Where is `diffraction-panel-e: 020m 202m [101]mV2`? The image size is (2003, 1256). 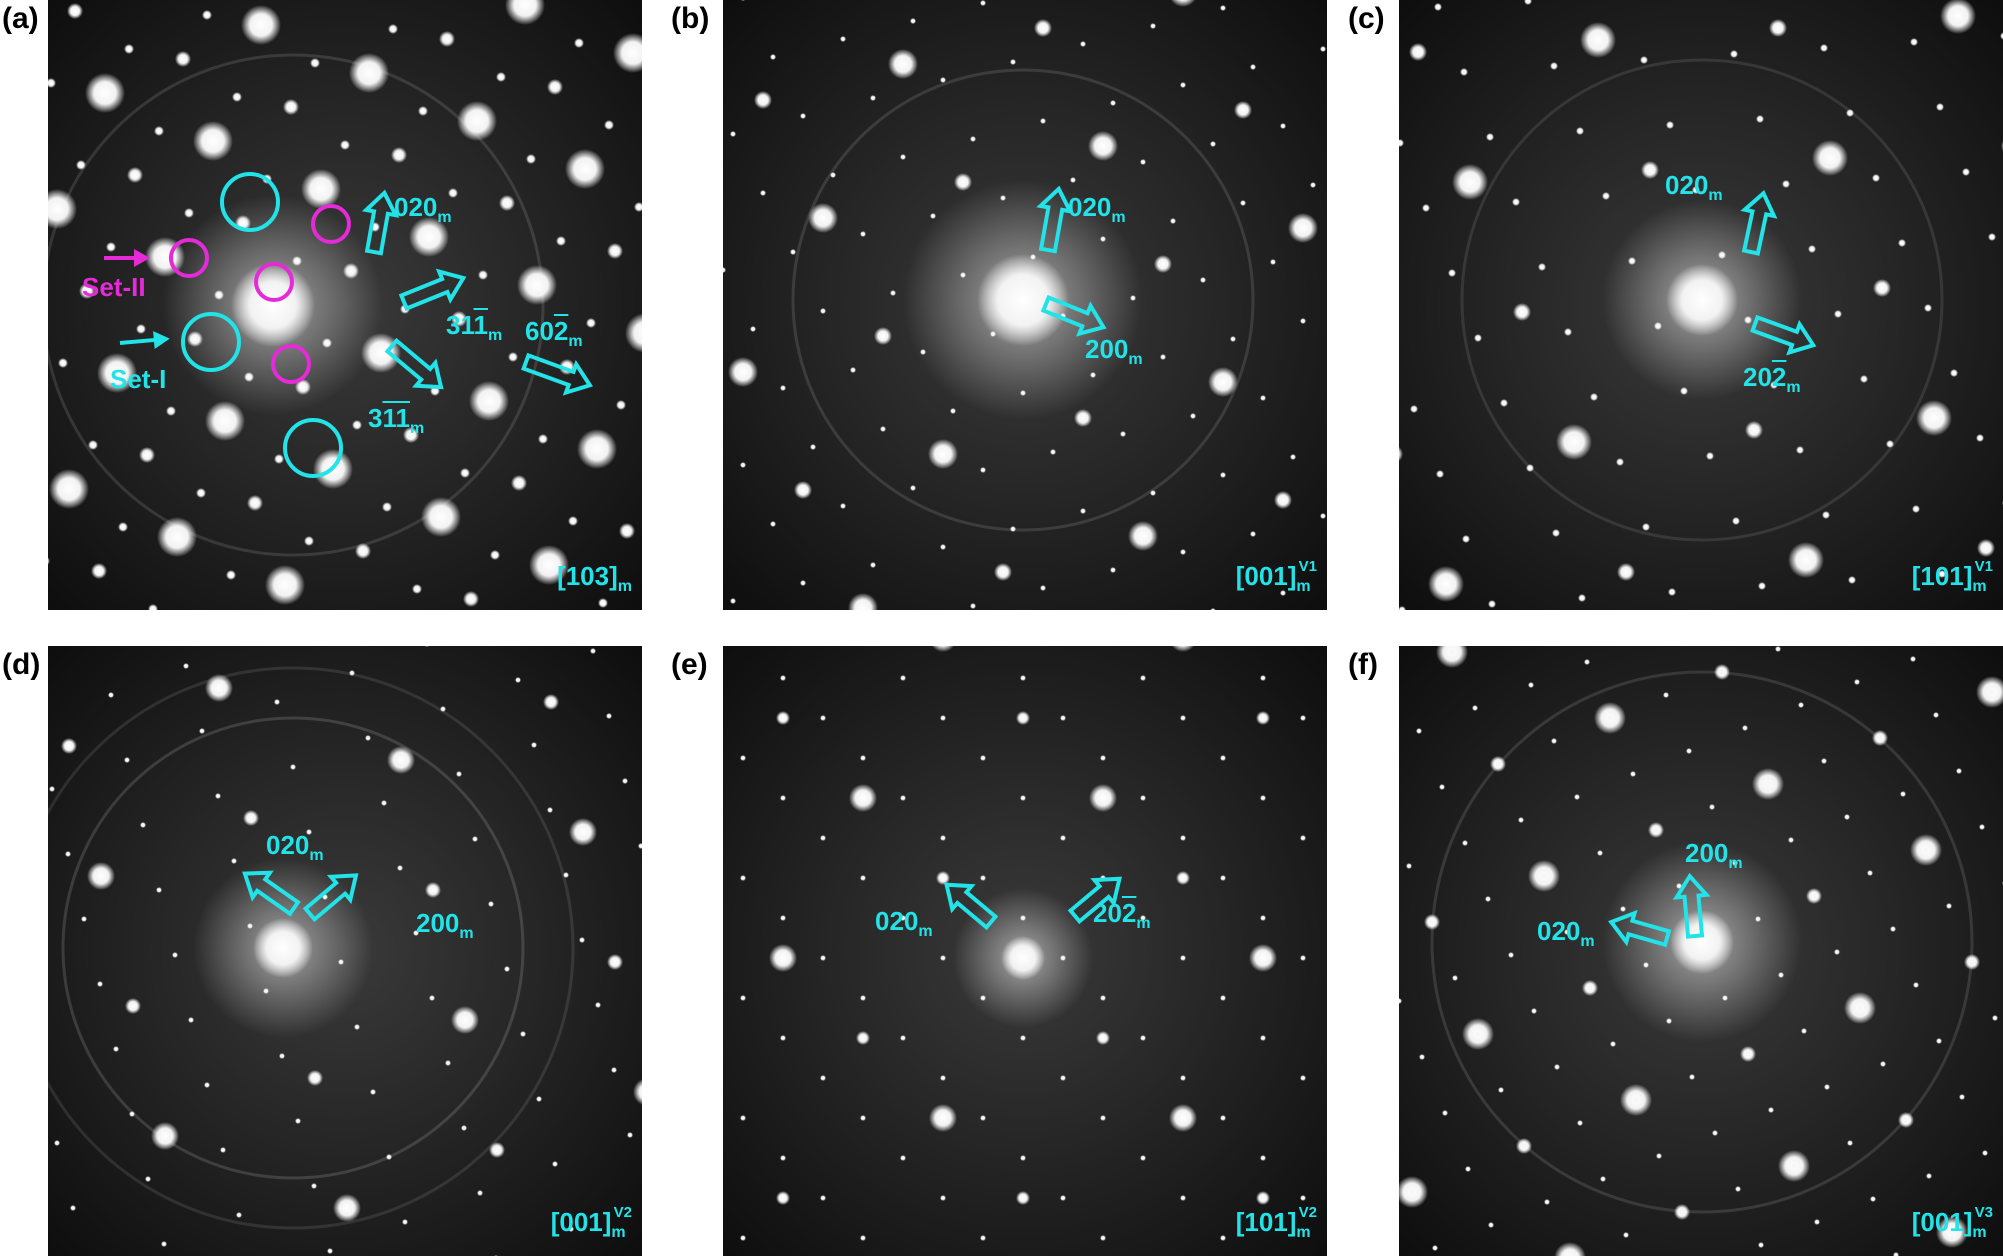
diffraction-panel-e: 020m 202m [101]mV2 is located at coordinates (1025, 951).